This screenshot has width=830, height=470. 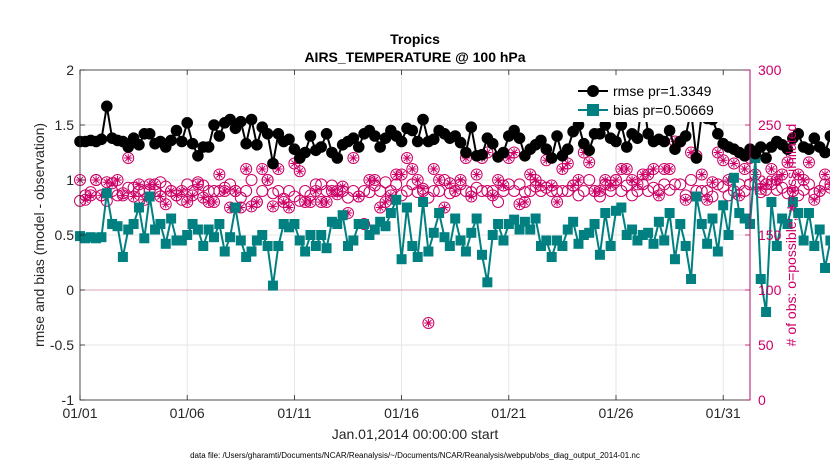 What do you see at coordinates (70, 290) in the screenshot?
I see `y-tick-label: 0` at bounding box center [70, 290].